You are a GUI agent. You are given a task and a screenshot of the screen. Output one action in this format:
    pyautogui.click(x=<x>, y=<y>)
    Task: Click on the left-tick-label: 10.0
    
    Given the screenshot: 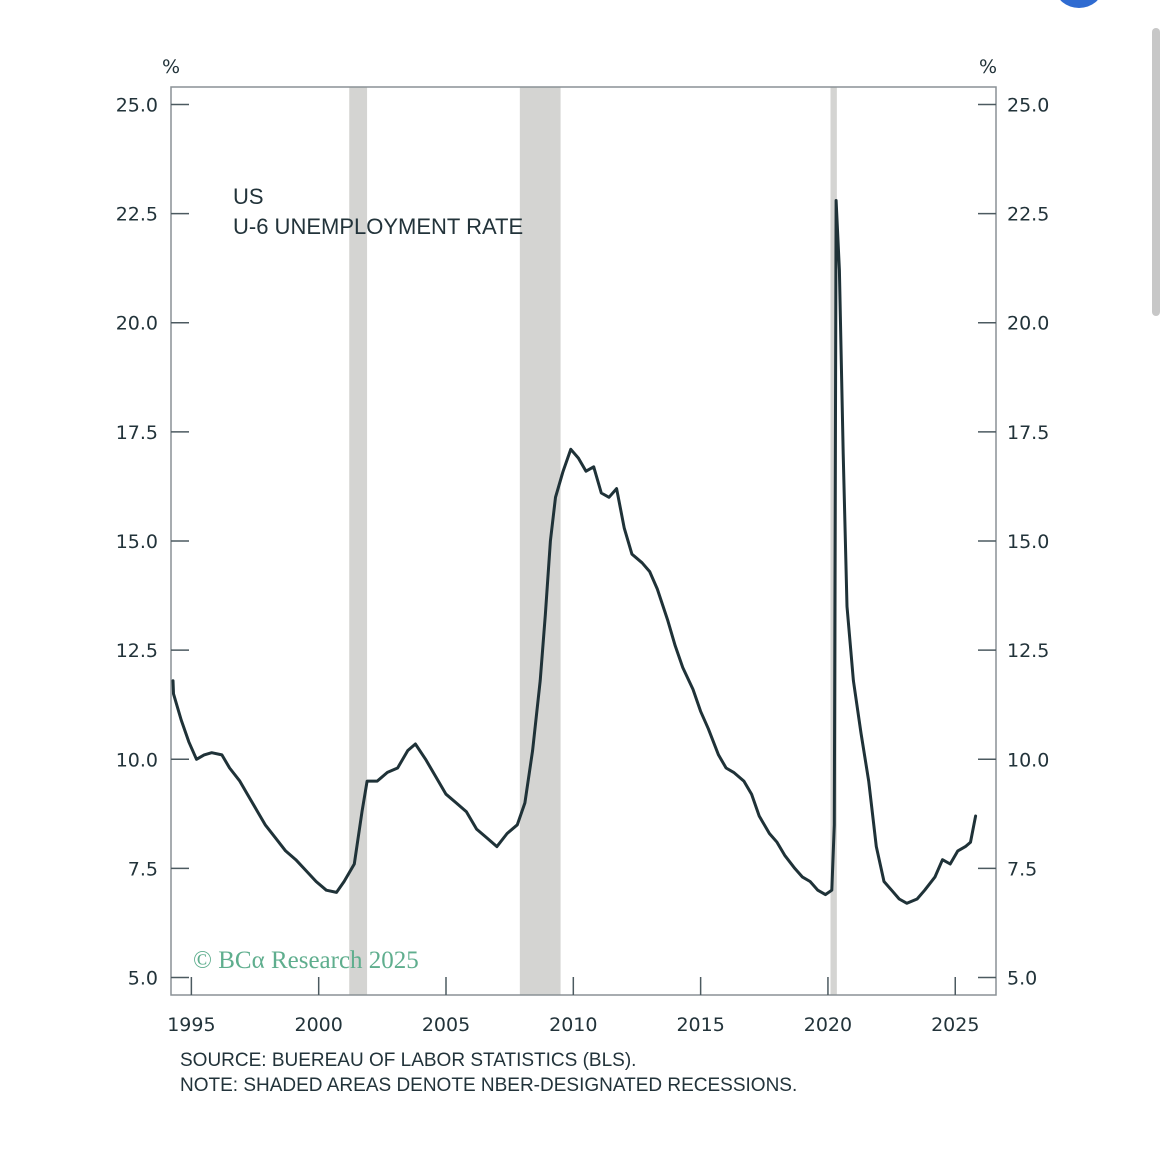 What is the action you would take?
    pyautogui.click(x=137, y=760)
    